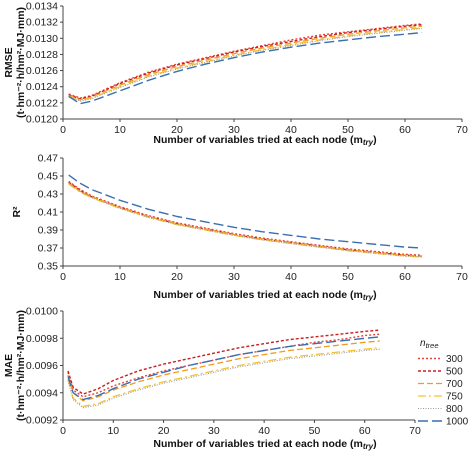 Image resolution: width=474 pixels, height=458 pixels. Describe the element at coordinates (9, 62) in the screenshot. I see `y-axis-label-main: RMSE` at that location.